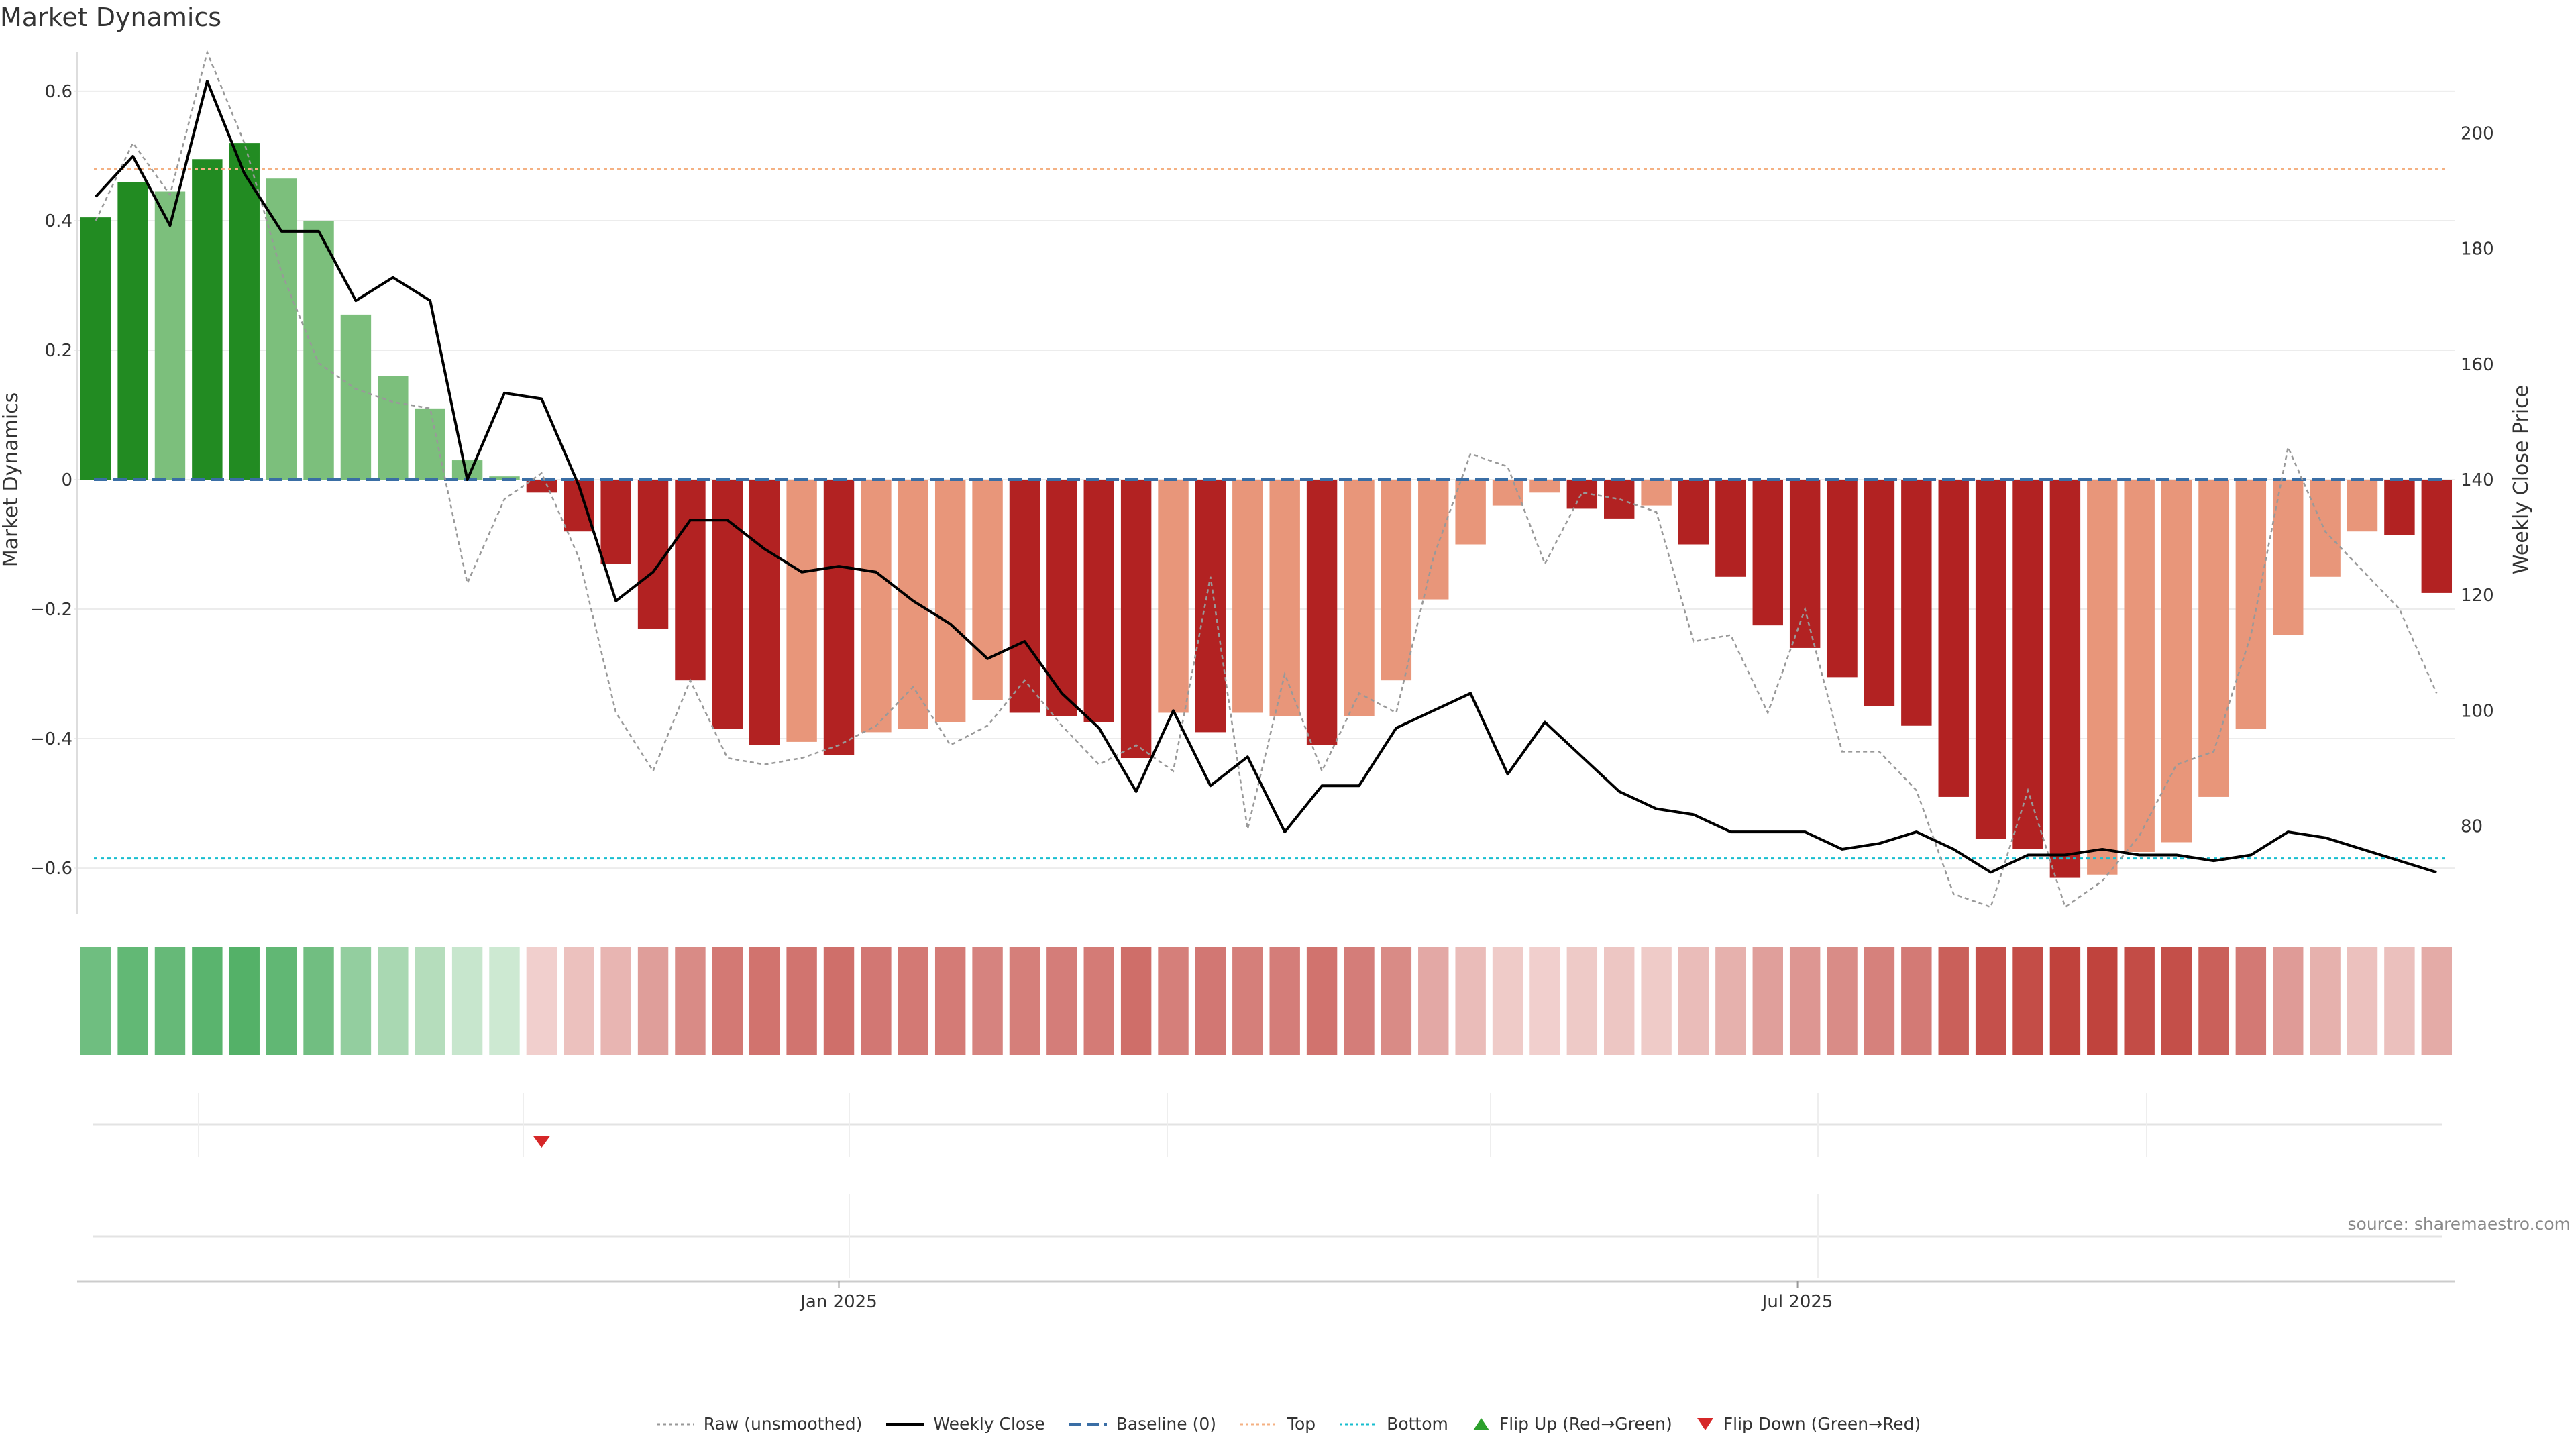 The width and height of the screenshot is (2576, 1449). What do you see at coordinates (989, 1424) in the screenshot?
I see `legend-weekly-close-label: Weekly Close` at bounding box center [989, 1424].